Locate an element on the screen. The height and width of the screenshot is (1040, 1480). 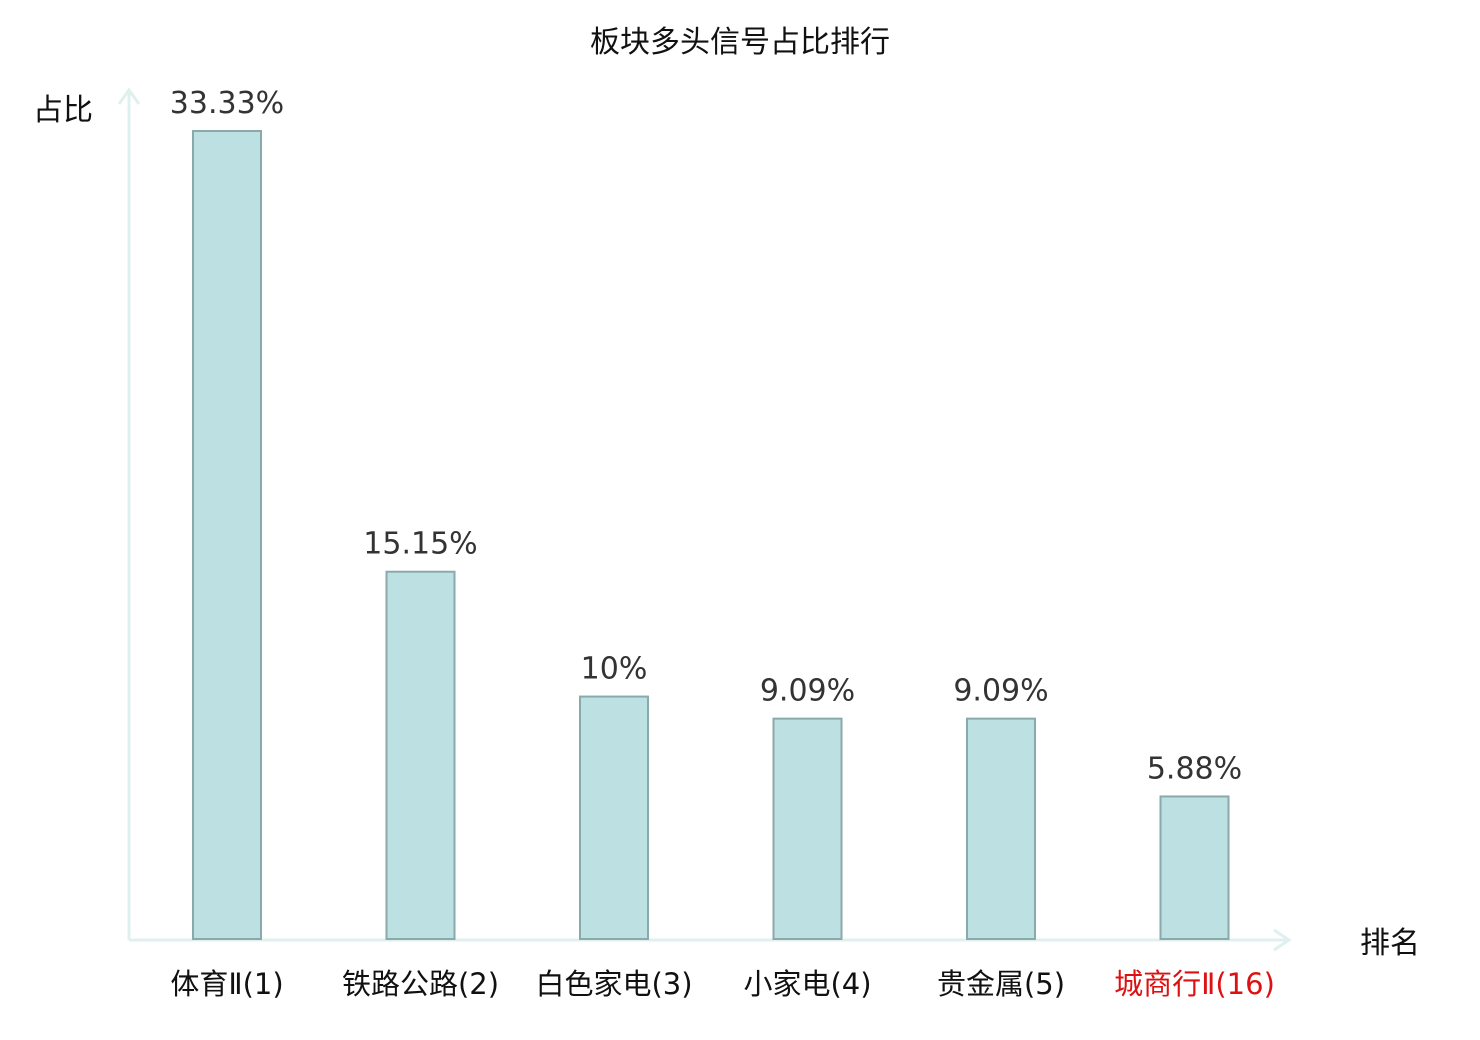
value-label-5: 9.09% is located at coordinates (1000, 691).